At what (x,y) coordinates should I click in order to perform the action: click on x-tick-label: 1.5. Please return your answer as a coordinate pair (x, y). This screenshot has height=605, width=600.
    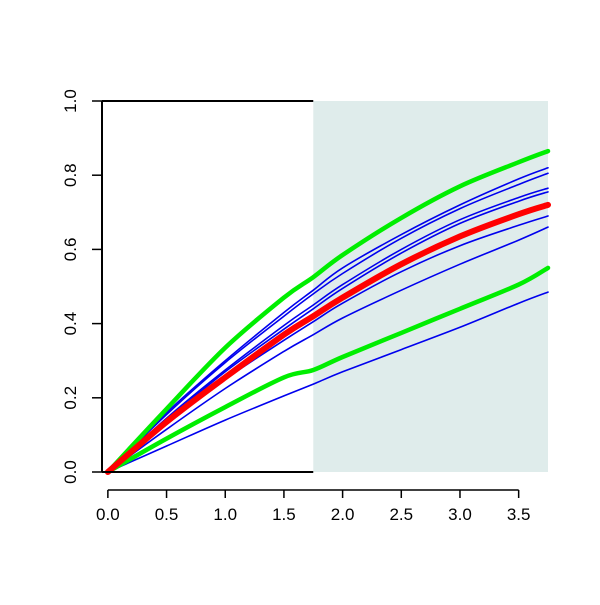
    Looking at the image, I should click on (284, 514).